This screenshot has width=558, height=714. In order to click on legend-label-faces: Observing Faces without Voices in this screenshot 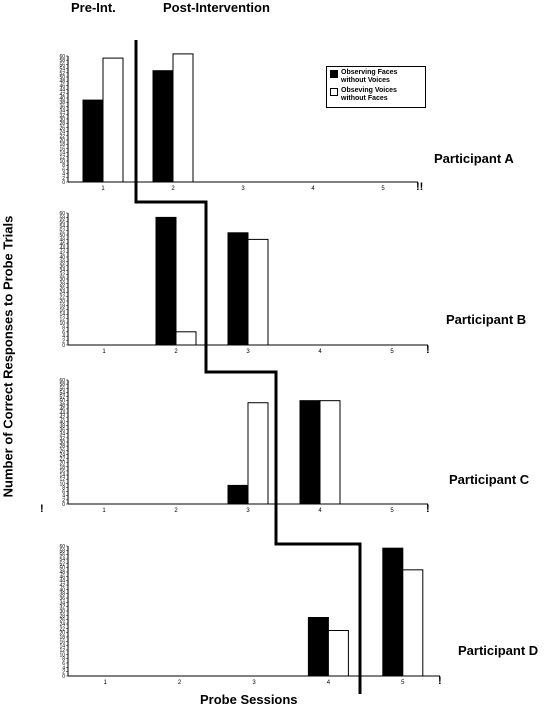, I will do `click(369, 76)`.